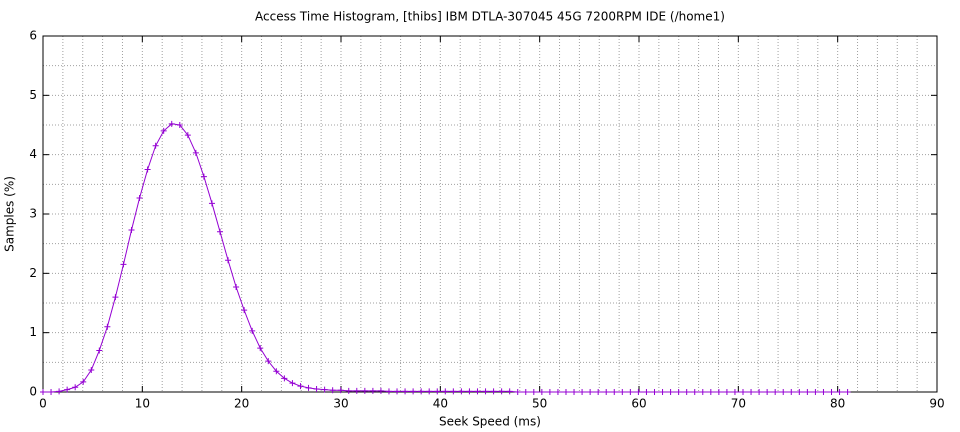 Image resolution: width=960 pixels, height=432 pixels. Describe the element at coordinates (43, 404) in the screenshot. I see `x-tick-label: 0` at that location.